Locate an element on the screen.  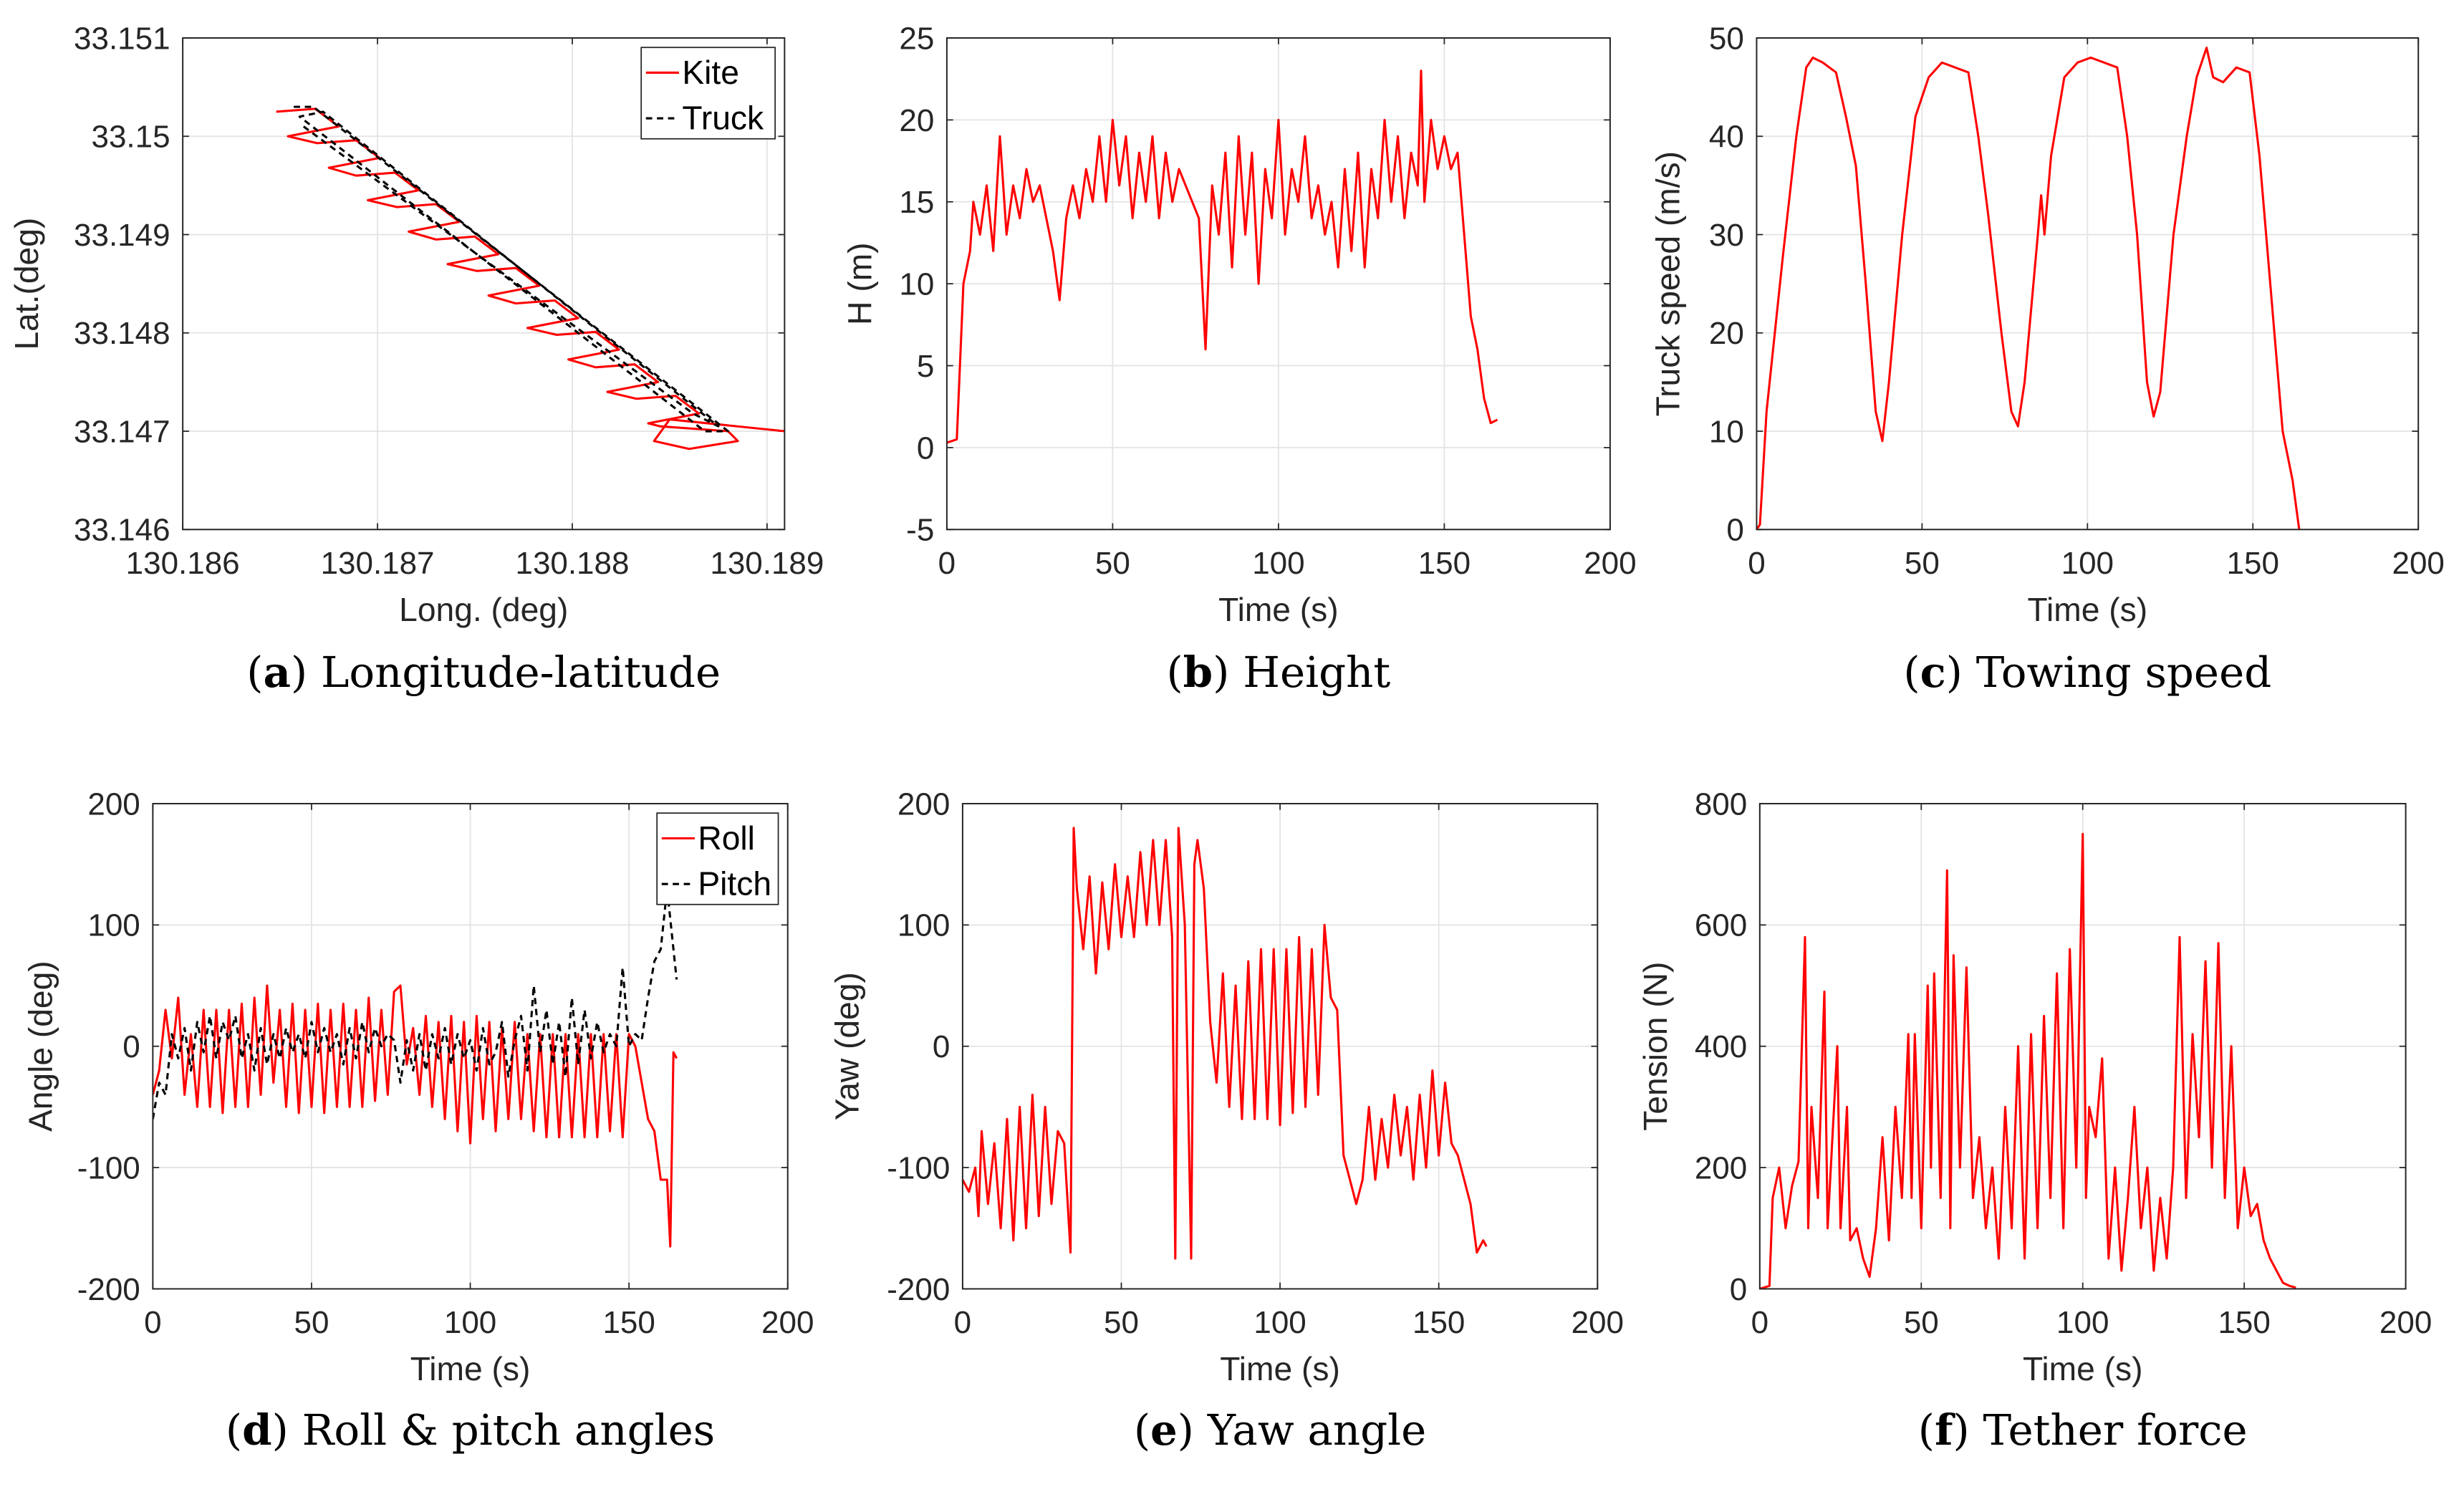
legend-label: Roll is located at coordinates (726, 838).